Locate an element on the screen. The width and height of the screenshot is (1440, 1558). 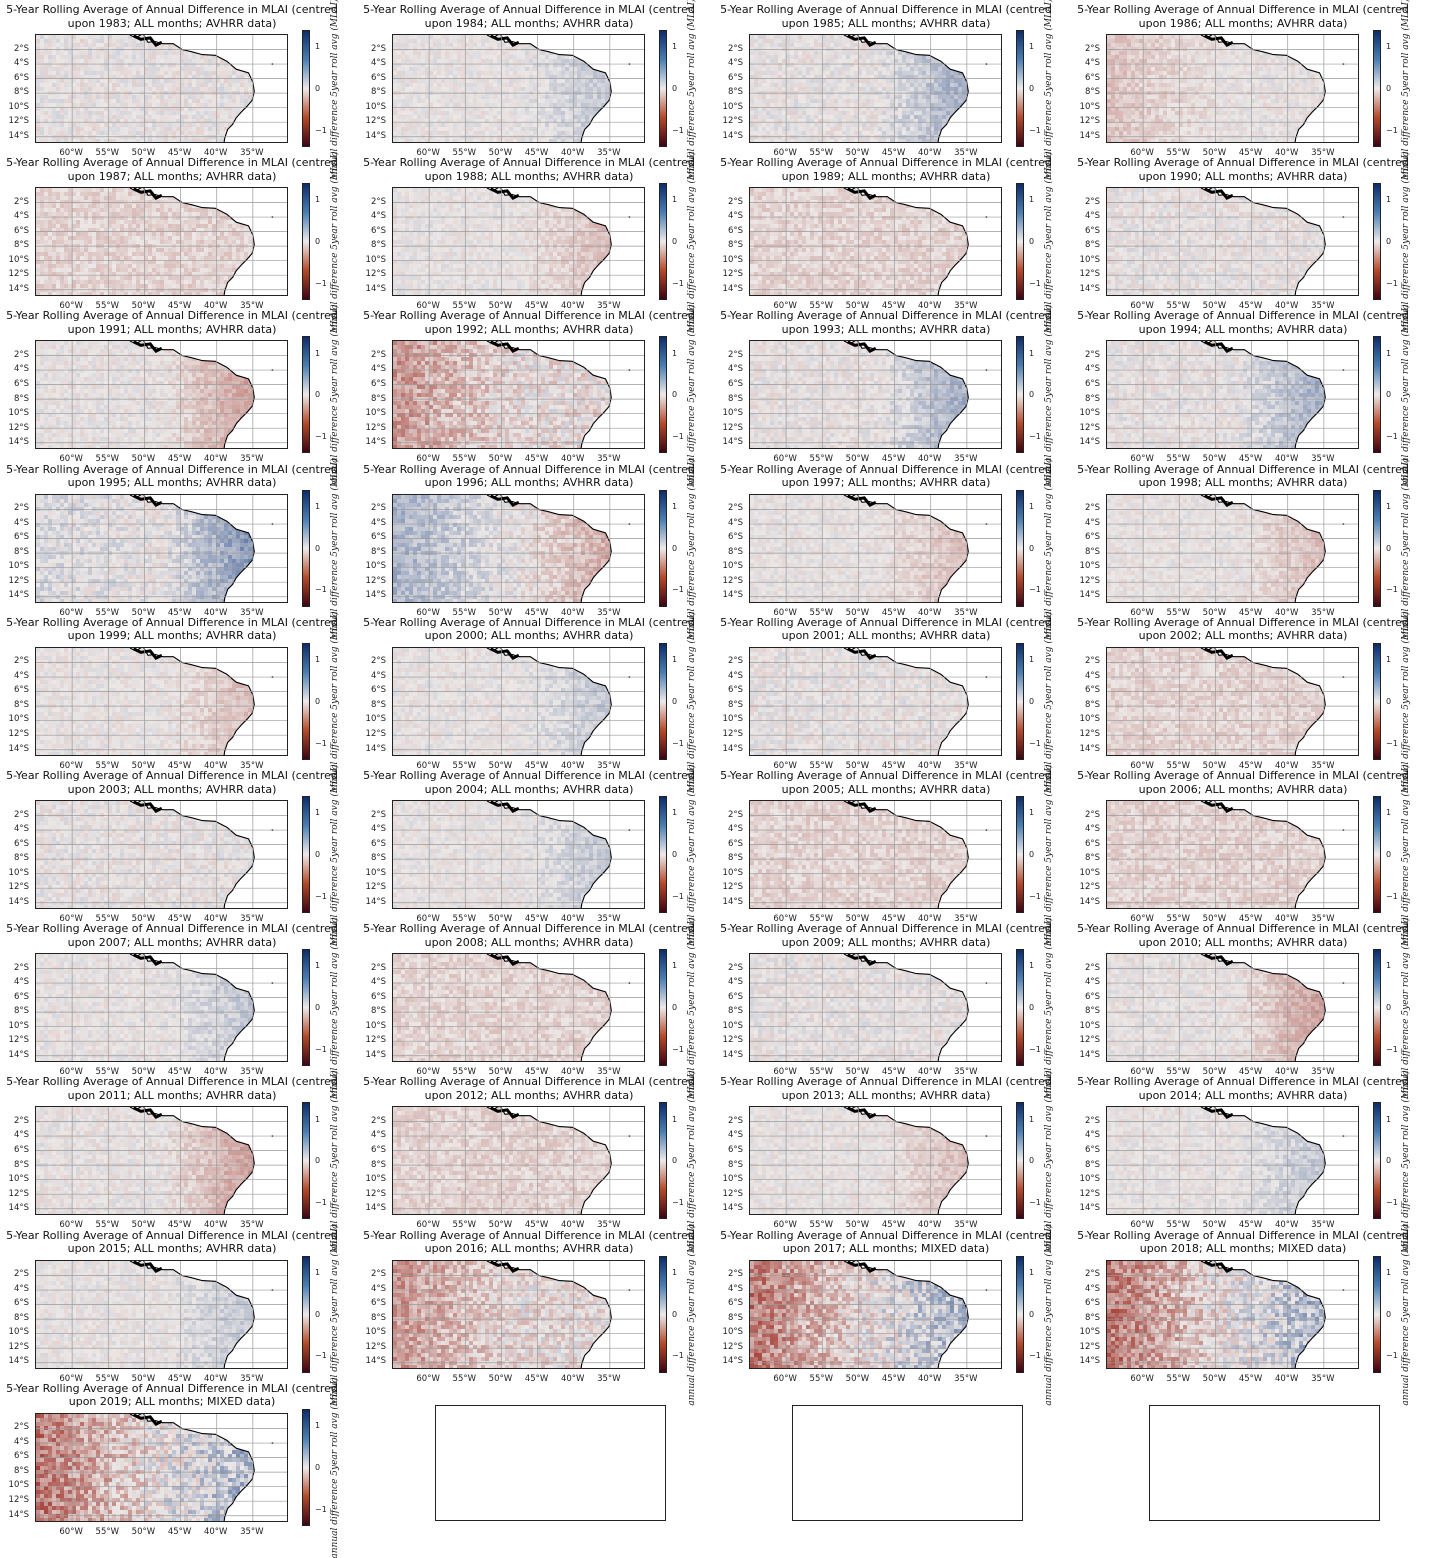
colorbar-label: annual difference 5year roll avg (MLAI) is located at coordinates (692, 89).